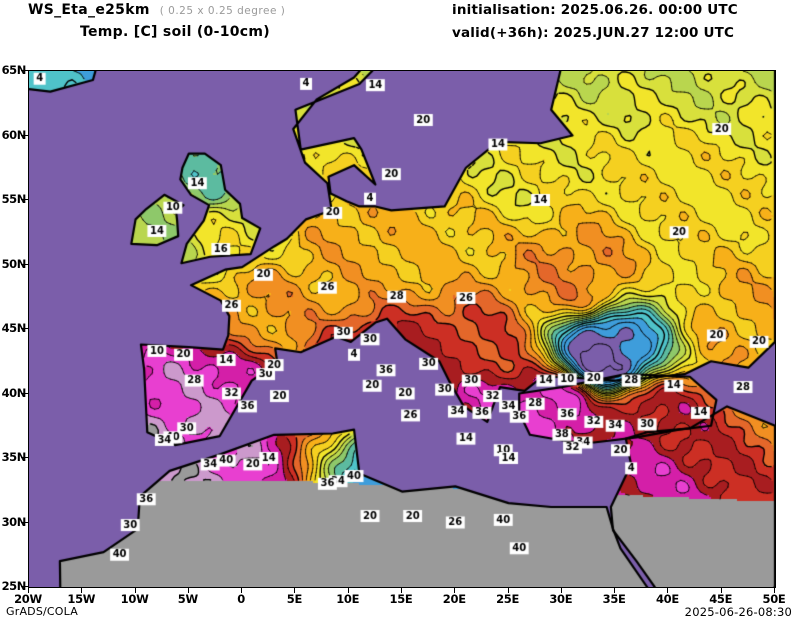 The width and height of the screenshot is (800, 619). Describe the element at coordinates (348, 599) in the screenshot. I see `x-tick-10E: 10E` at that location.